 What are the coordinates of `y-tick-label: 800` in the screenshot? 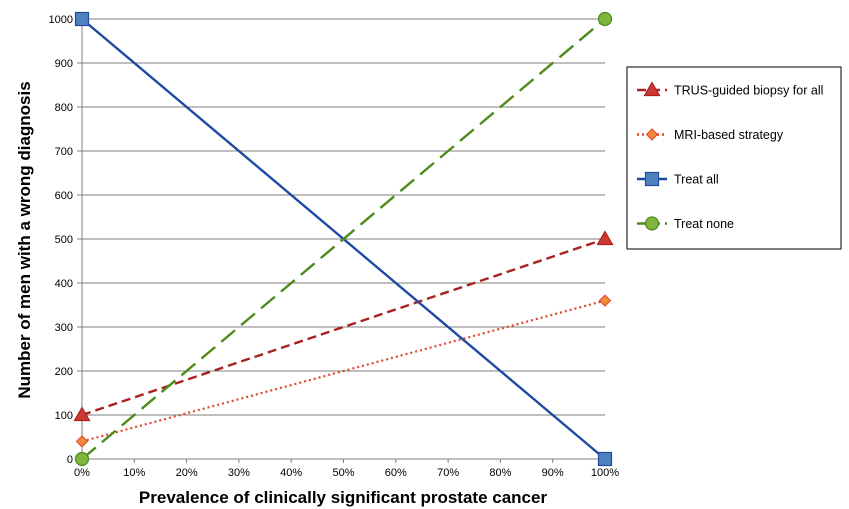 It's located at (64, 108).